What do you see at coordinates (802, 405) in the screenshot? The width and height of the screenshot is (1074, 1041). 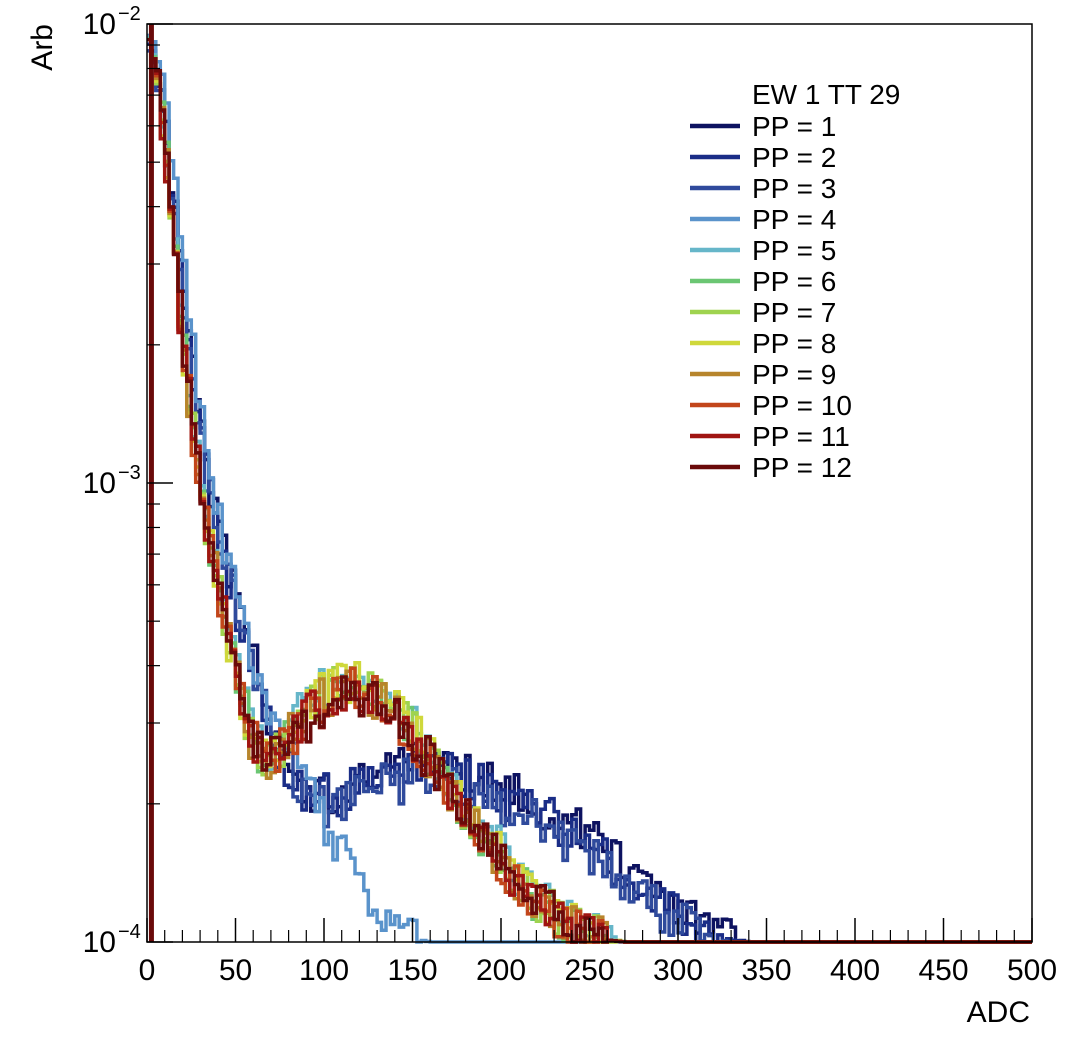 I see `legend-label: PP = 10` at bounding box center [802, 405].